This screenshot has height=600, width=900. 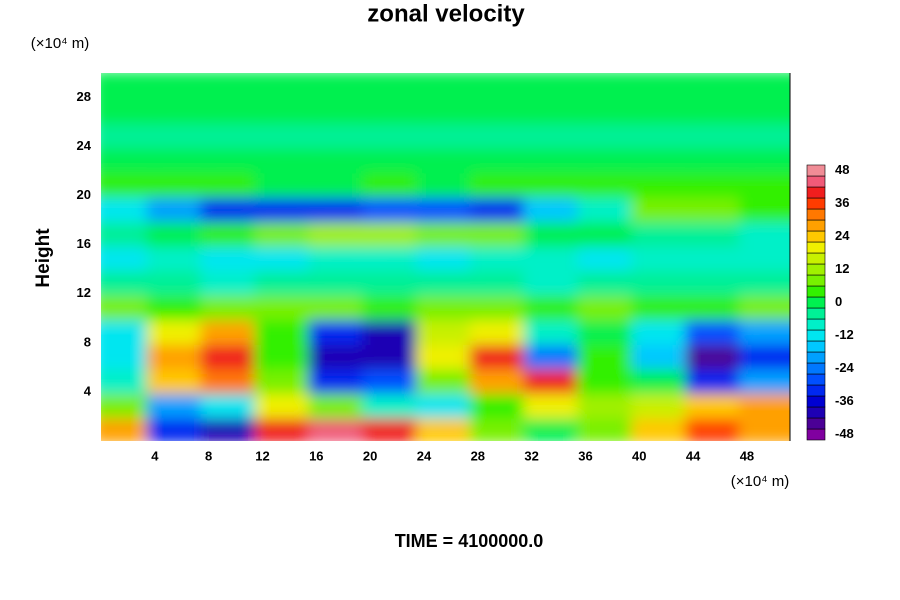 What do you see at coordinates (842, 235) in the screenshot?
I see `colorbar-tick-label: 24` at bounding box center [842, 235].